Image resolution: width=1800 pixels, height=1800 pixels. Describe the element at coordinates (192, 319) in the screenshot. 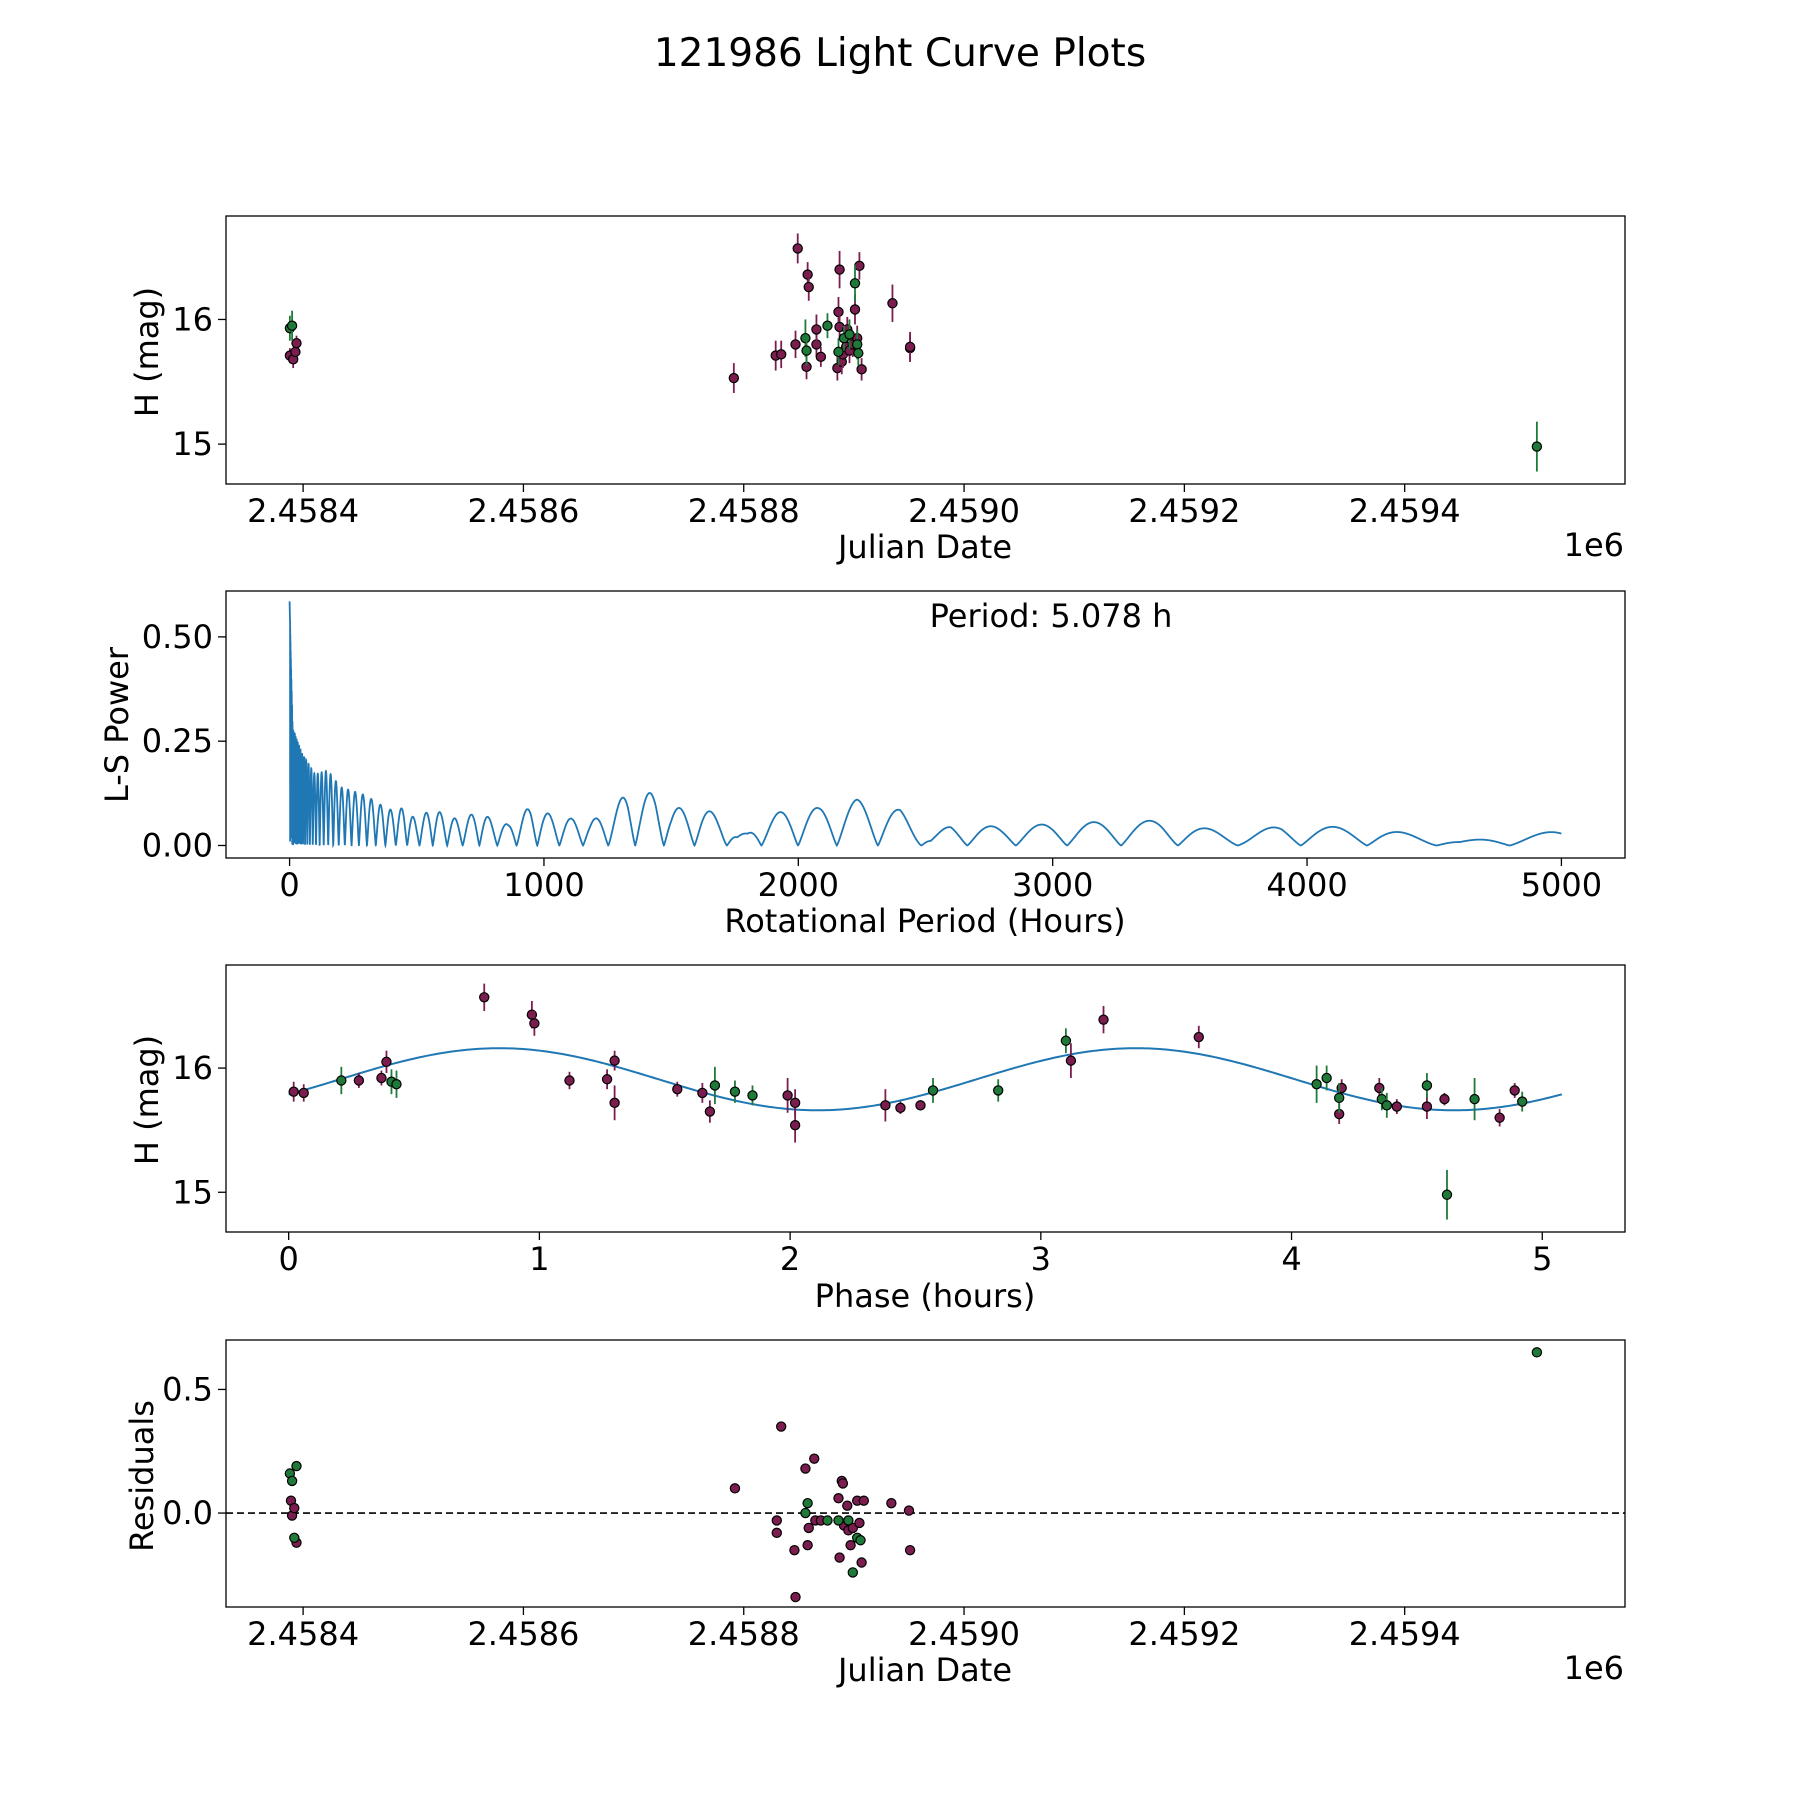

I see `lc-ytick-label: 16` at that location.